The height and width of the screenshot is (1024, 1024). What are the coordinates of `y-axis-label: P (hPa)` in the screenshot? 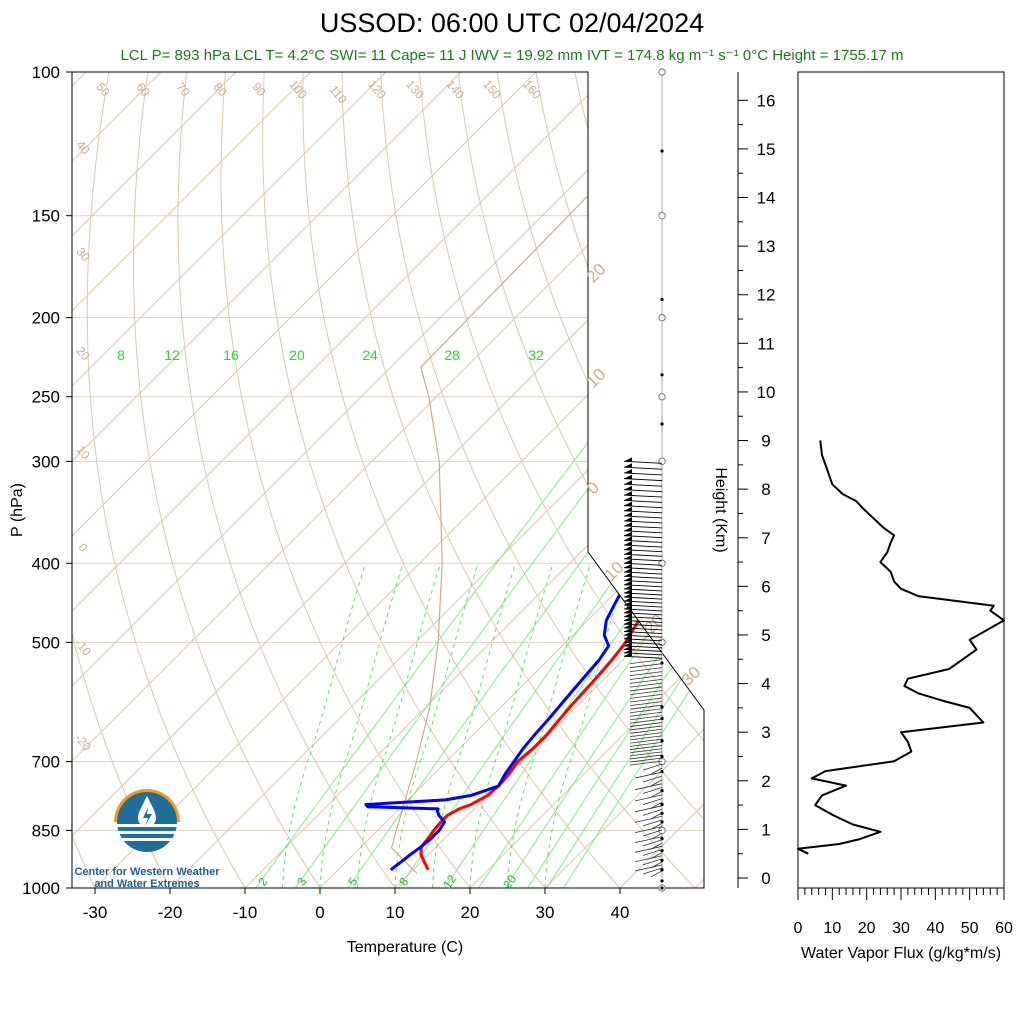 It's located at (17, 510).